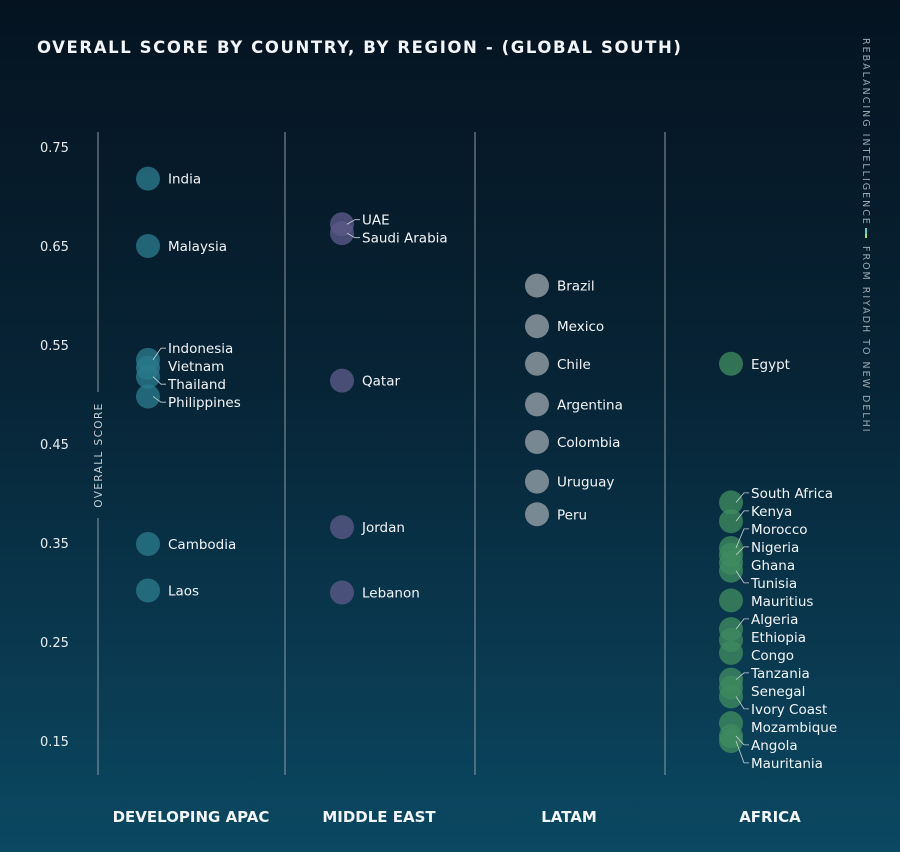 Image resolution: width=900 pixels, height=852 pixels. What do you see at coordinates (574, 365) in the screenshot?
I see `point-label: Chile` at bounding box center [574, 365].